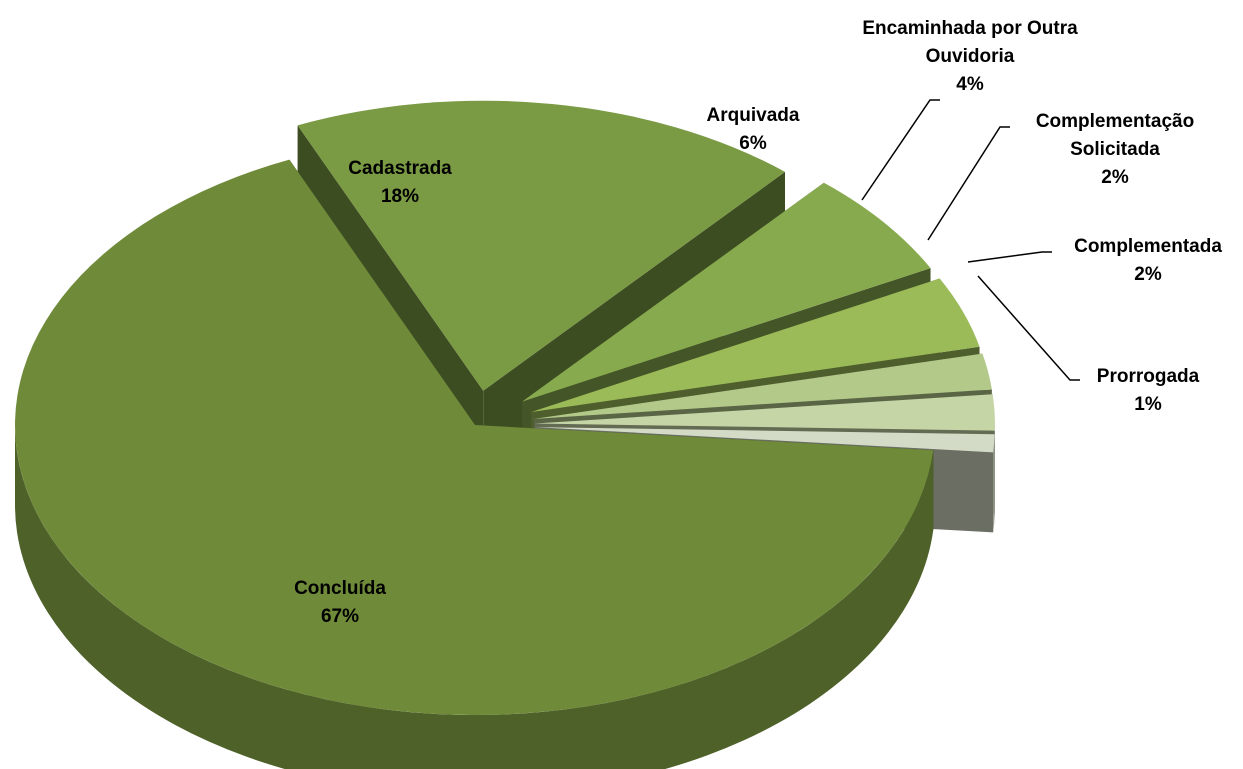 This screenshot has height=769, width=1243. Describe the element at coordinates (1145, 391) in the screenshot. I see `data-label: Prorrogada 1%` at that location.